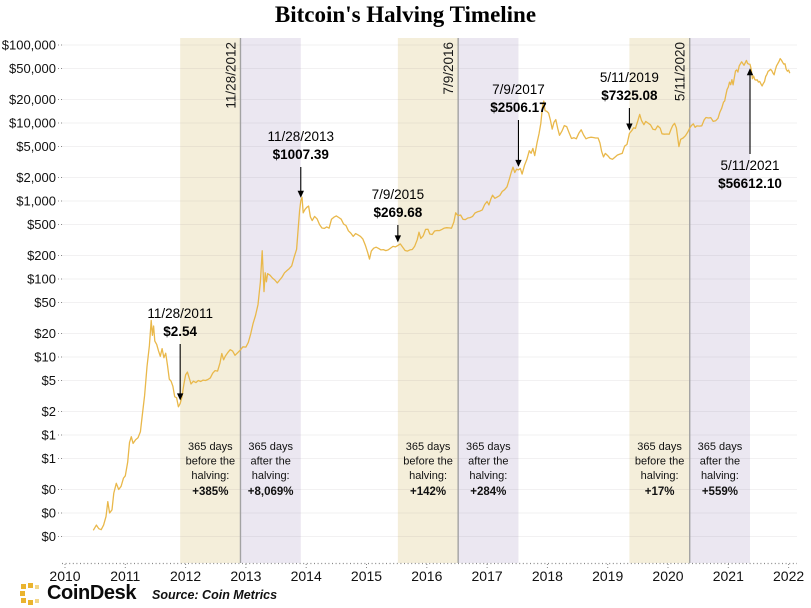 Image resolution: width=811 pixels, height=608 pixels. I want to click on y-tick-label: $200, so click(41, 255).